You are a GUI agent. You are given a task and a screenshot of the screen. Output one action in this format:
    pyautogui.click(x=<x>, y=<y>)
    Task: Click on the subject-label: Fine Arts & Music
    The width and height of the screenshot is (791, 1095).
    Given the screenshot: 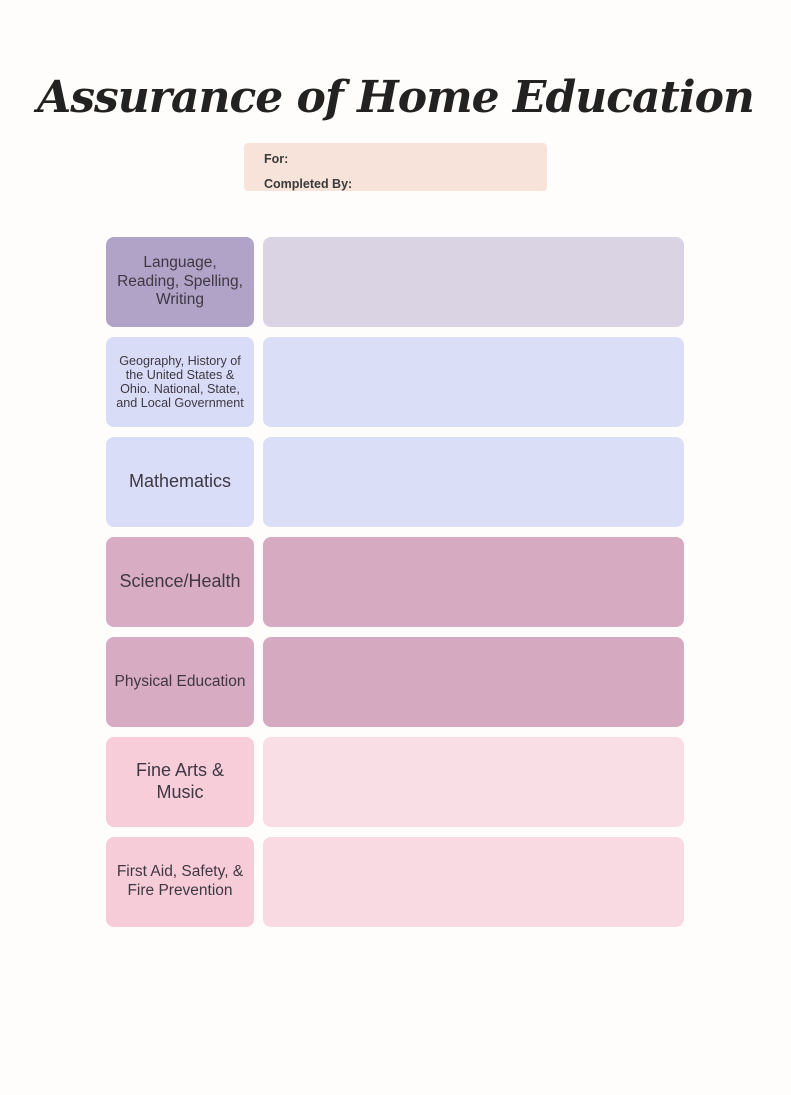 What is the action you would take?
    pyautogui.click(x=180, y=781)
    